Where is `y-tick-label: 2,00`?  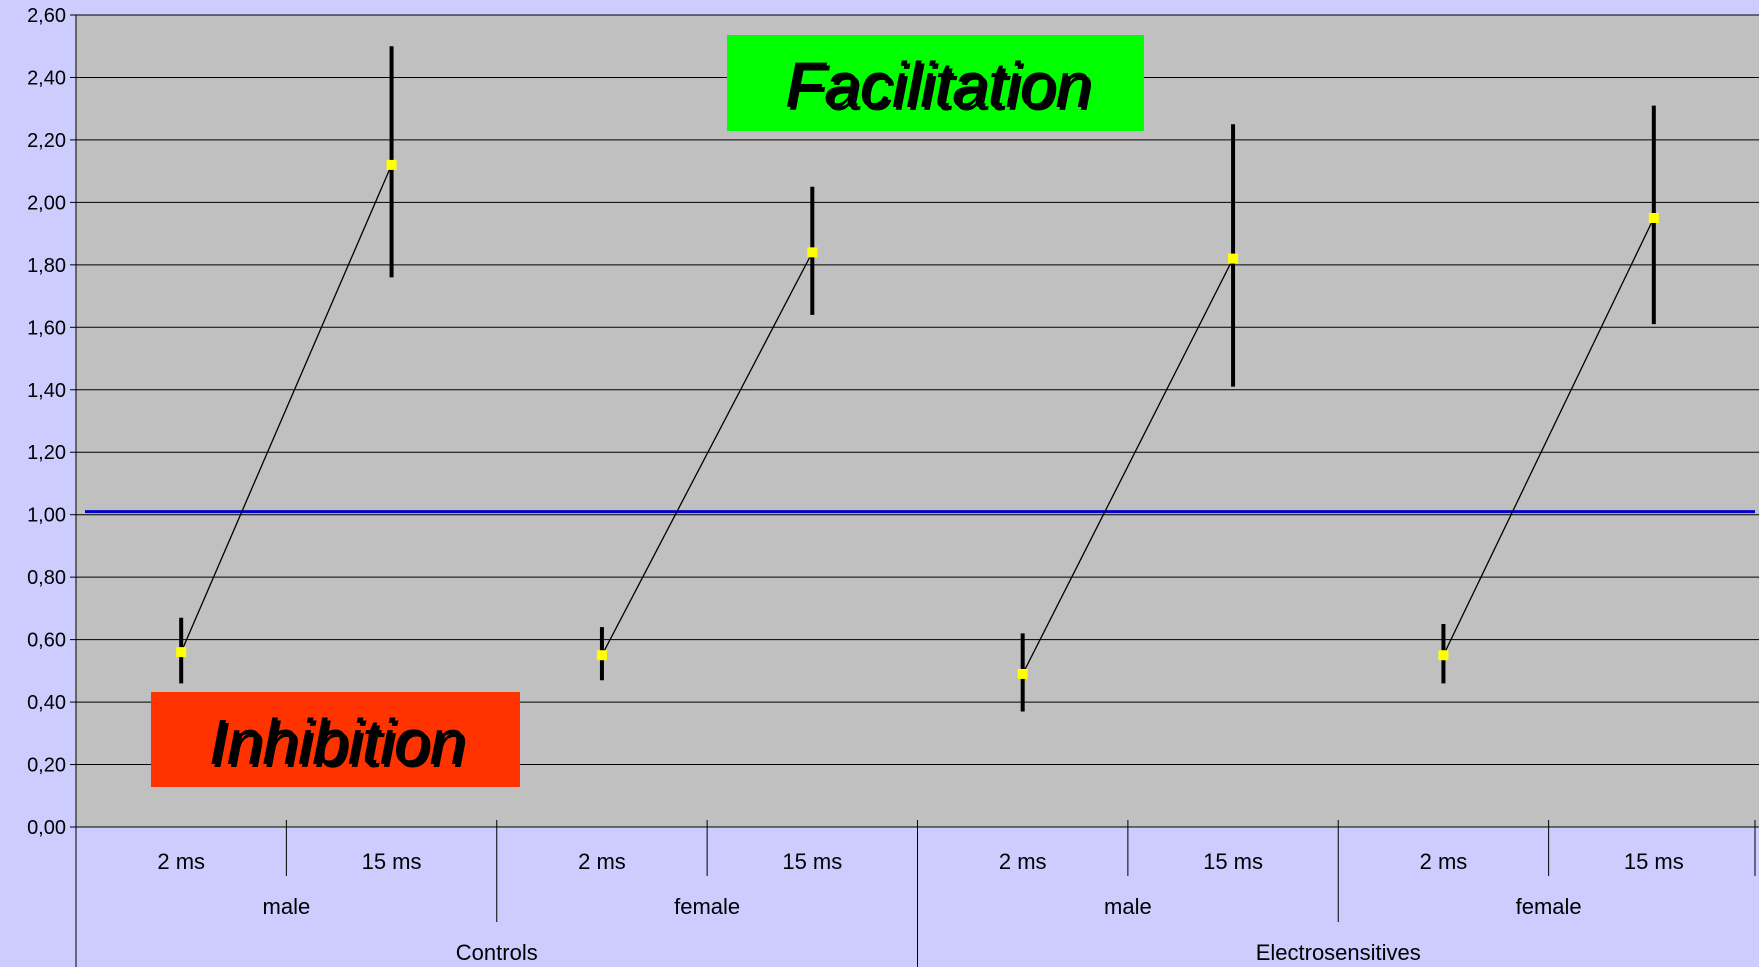 y-tick-label: 2,00 is located at coordinates (46, 203).